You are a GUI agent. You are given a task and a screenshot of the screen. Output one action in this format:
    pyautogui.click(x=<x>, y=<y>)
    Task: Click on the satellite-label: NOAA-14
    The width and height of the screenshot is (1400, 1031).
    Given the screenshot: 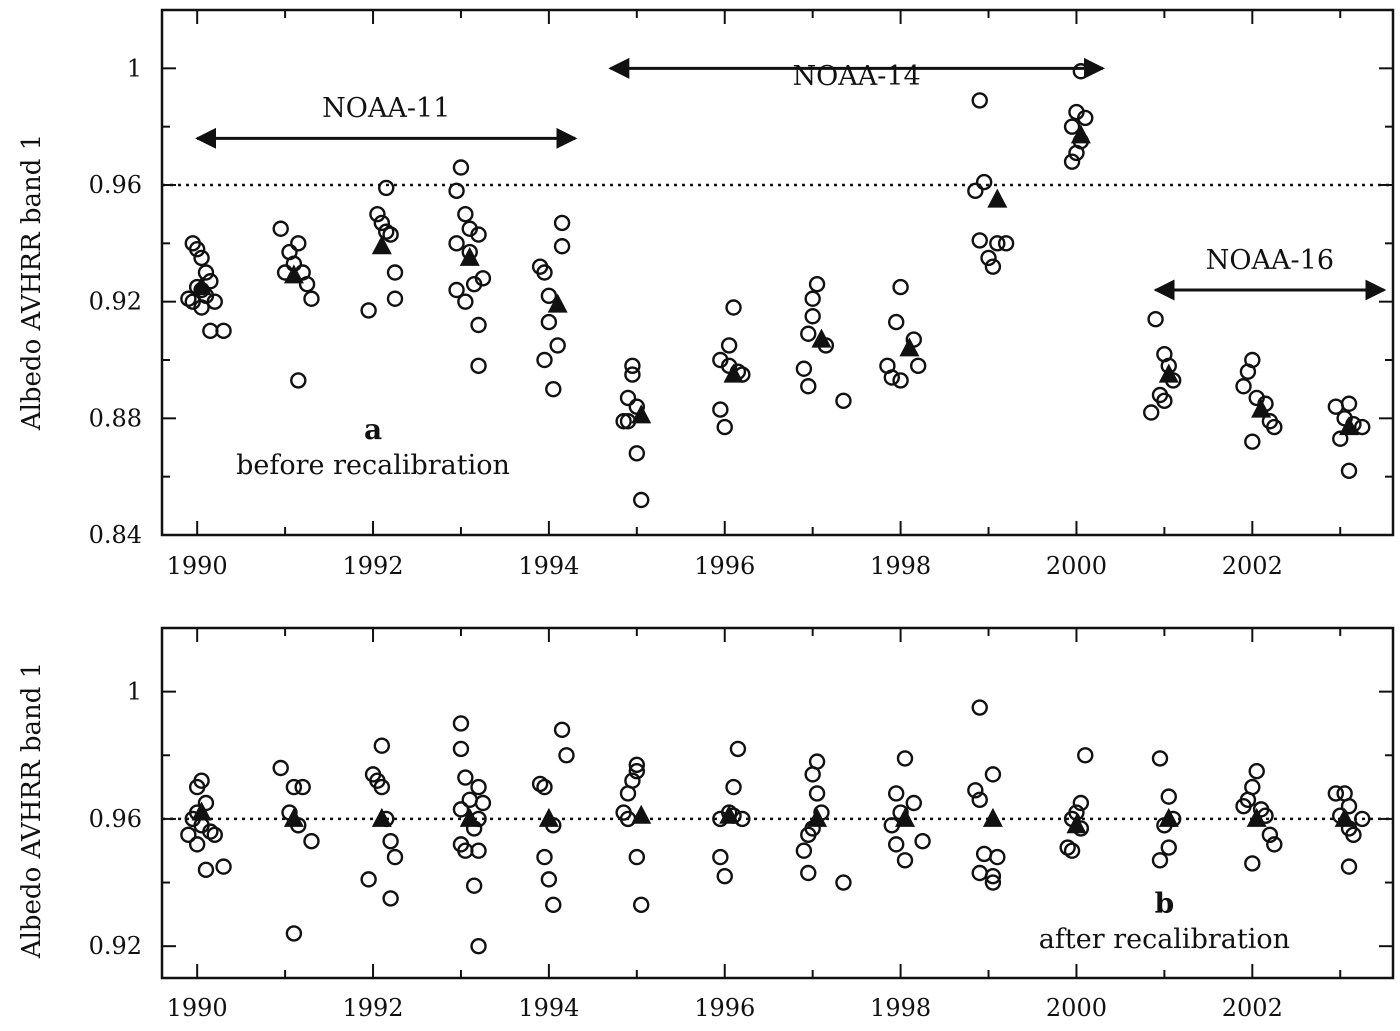 What is the action you would take?
    pyautogui.click(x=857, y=76)
    